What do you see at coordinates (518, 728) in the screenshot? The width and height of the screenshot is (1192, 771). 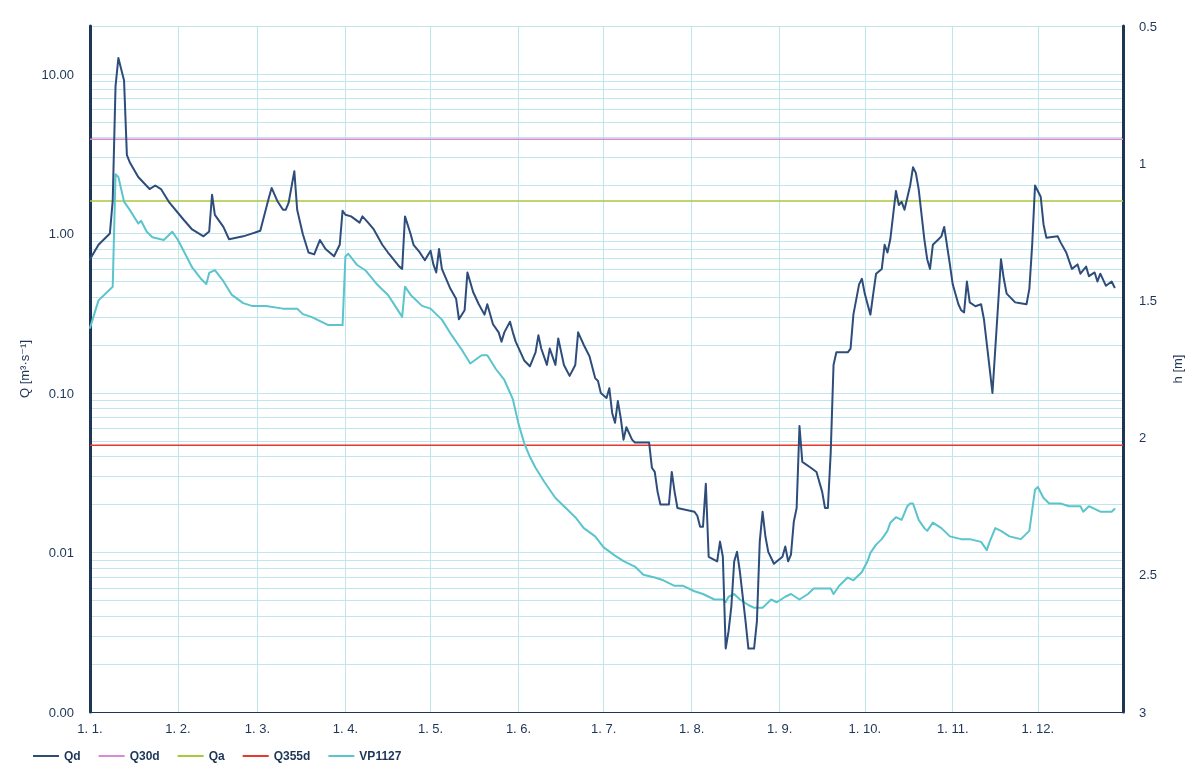 I see `x-tick-label: 1. 6.` at bounding box center [518, 728].